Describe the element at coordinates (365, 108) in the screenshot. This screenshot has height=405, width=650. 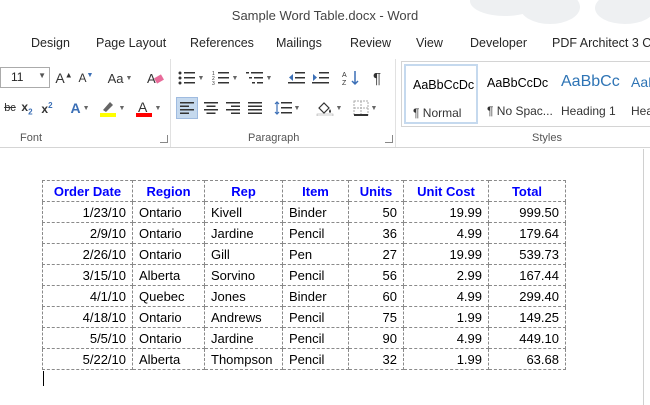
I see `borders-button: ▼` at that location.